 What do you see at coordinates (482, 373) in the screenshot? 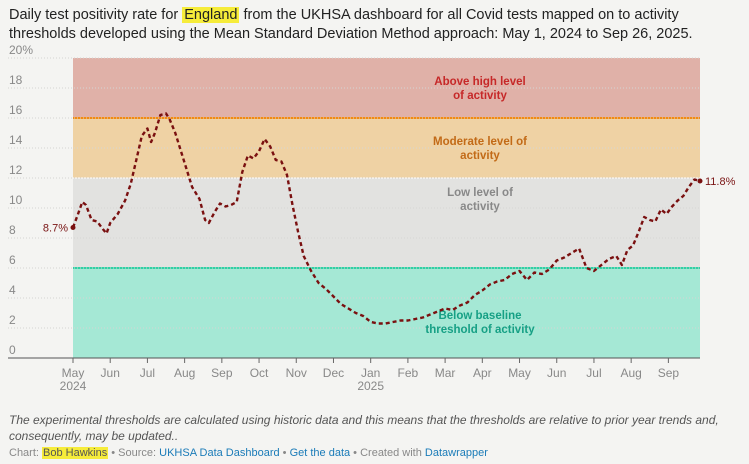
I see `x-tick-label: Apr` at bounding box center [482, 373].